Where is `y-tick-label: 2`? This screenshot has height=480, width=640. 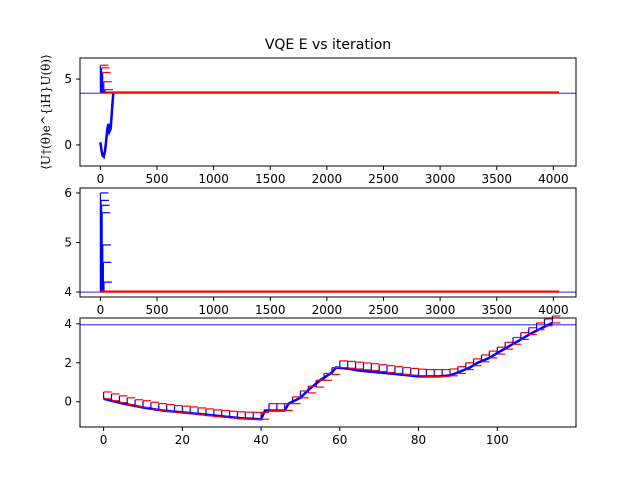 y-tick-label: 2 is located at coordinates (68, 363).